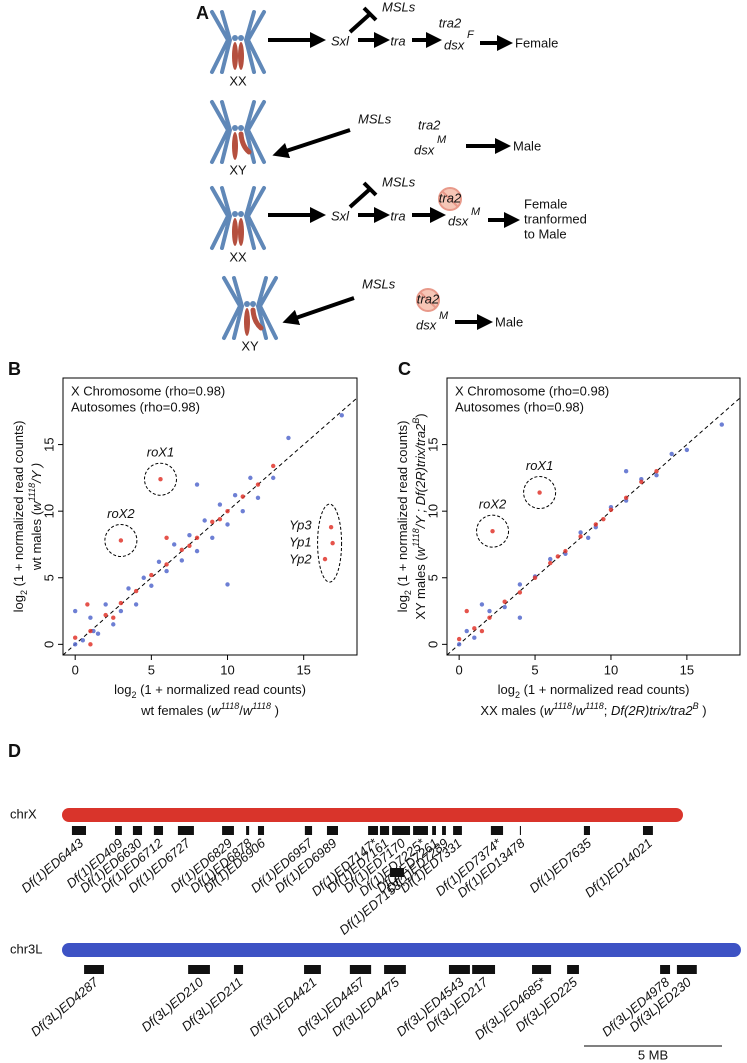 Image resolution: width=747 pixels, height=1063 pixels. What do you see at coordinates (432, 577) in the screenshot?
I see `y-tick-label: 5` at bounding box center [432, 577].